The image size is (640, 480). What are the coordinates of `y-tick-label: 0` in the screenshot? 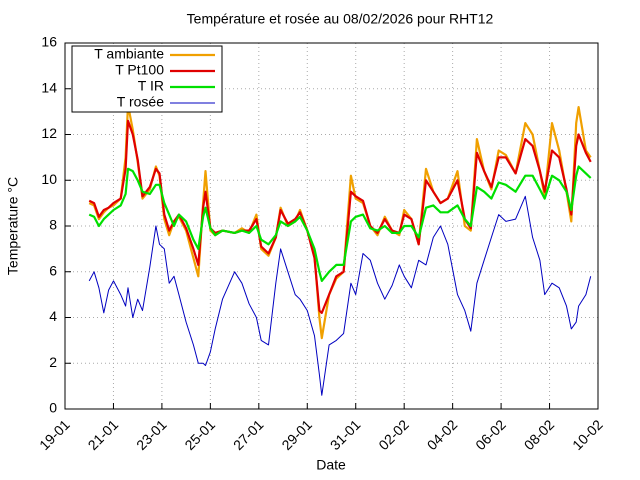 It's located at (53, 408).